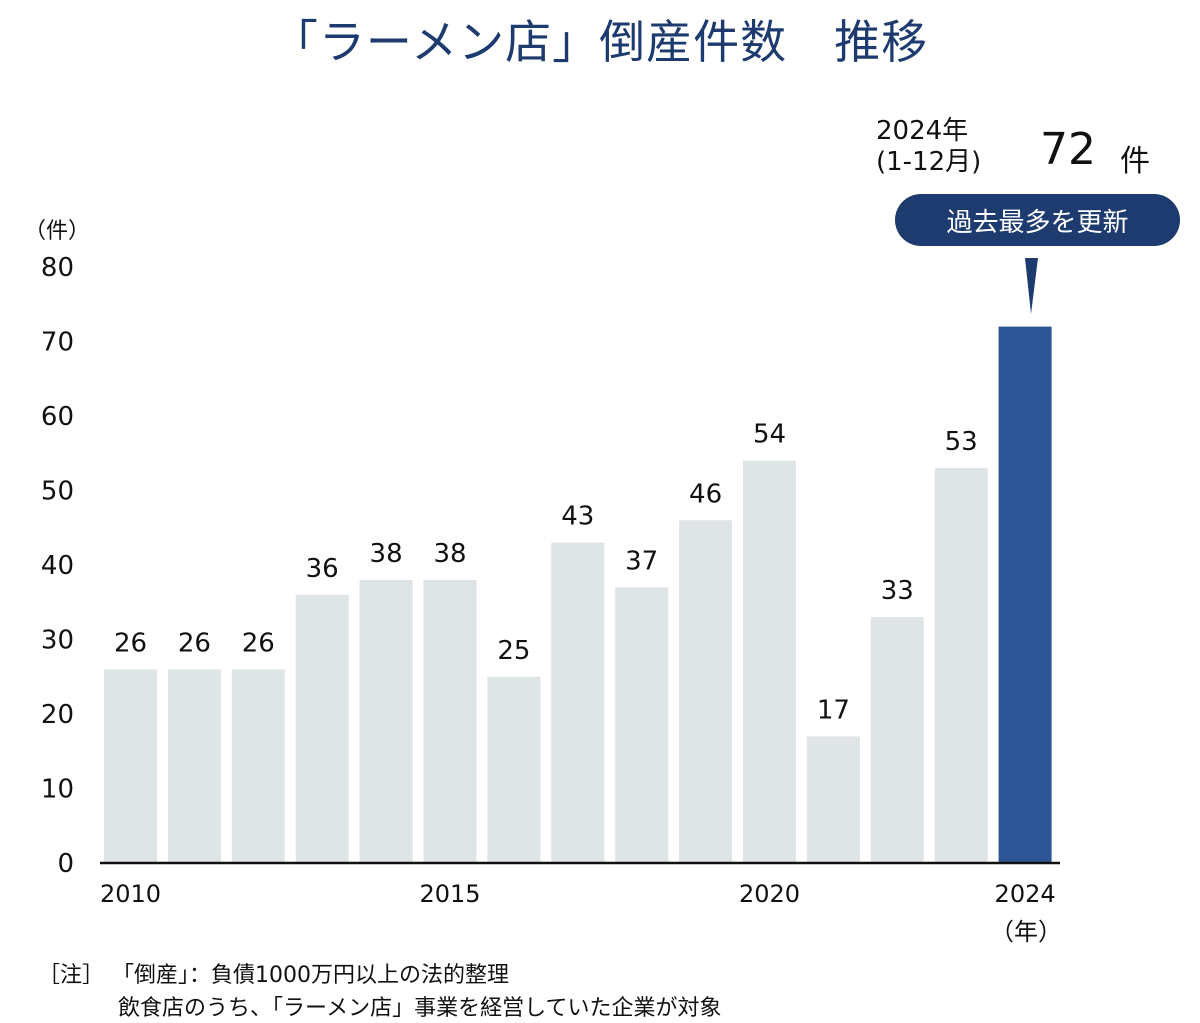 This screenshot has height=1023, width=1200. Describe the element at coordinates (386, 721) in the screenshot. I see `bar-2014` at that location.